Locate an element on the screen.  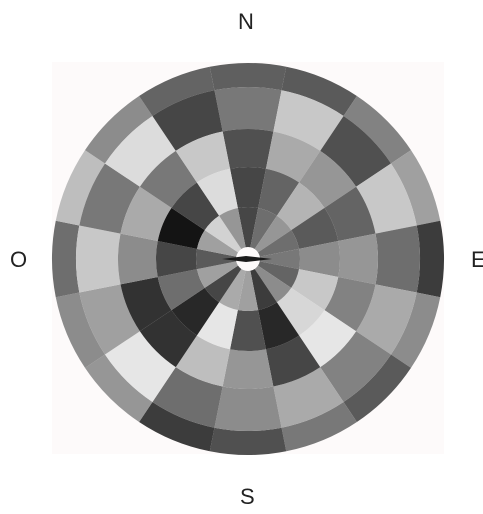
wedge-ring3-sector11 is located at coordinates (168, 339).